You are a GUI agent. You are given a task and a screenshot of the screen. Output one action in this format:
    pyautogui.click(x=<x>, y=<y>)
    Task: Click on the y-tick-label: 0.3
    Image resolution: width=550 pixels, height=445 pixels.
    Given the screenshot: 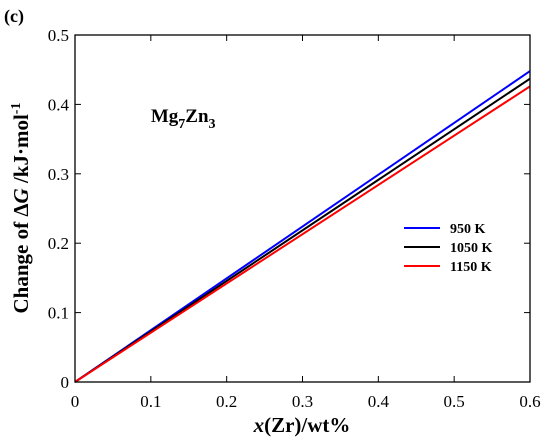 What is the action you would take?
    pyautogui.click(x=58, y=174)
    